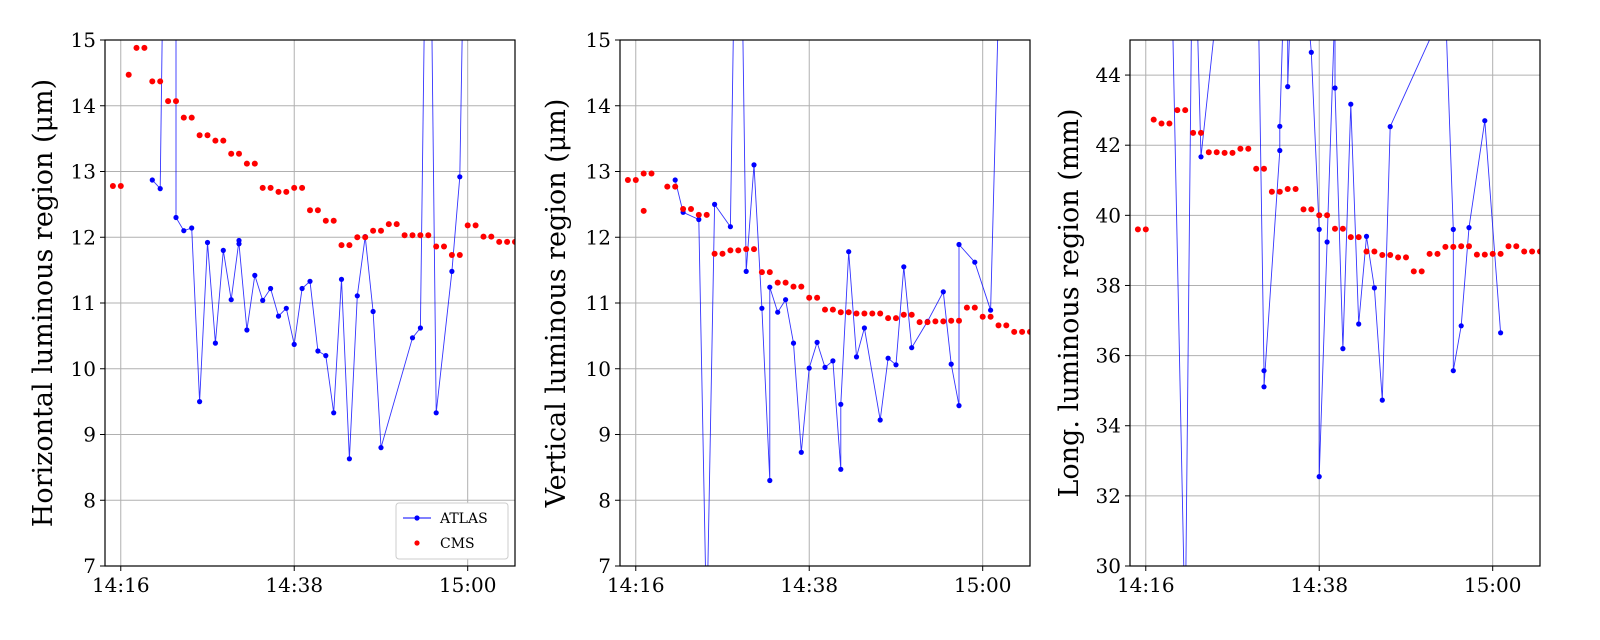 The height and width of the screenshot is (640, 1600). I want to click on y-tick-label: 14, so click(83, 106).